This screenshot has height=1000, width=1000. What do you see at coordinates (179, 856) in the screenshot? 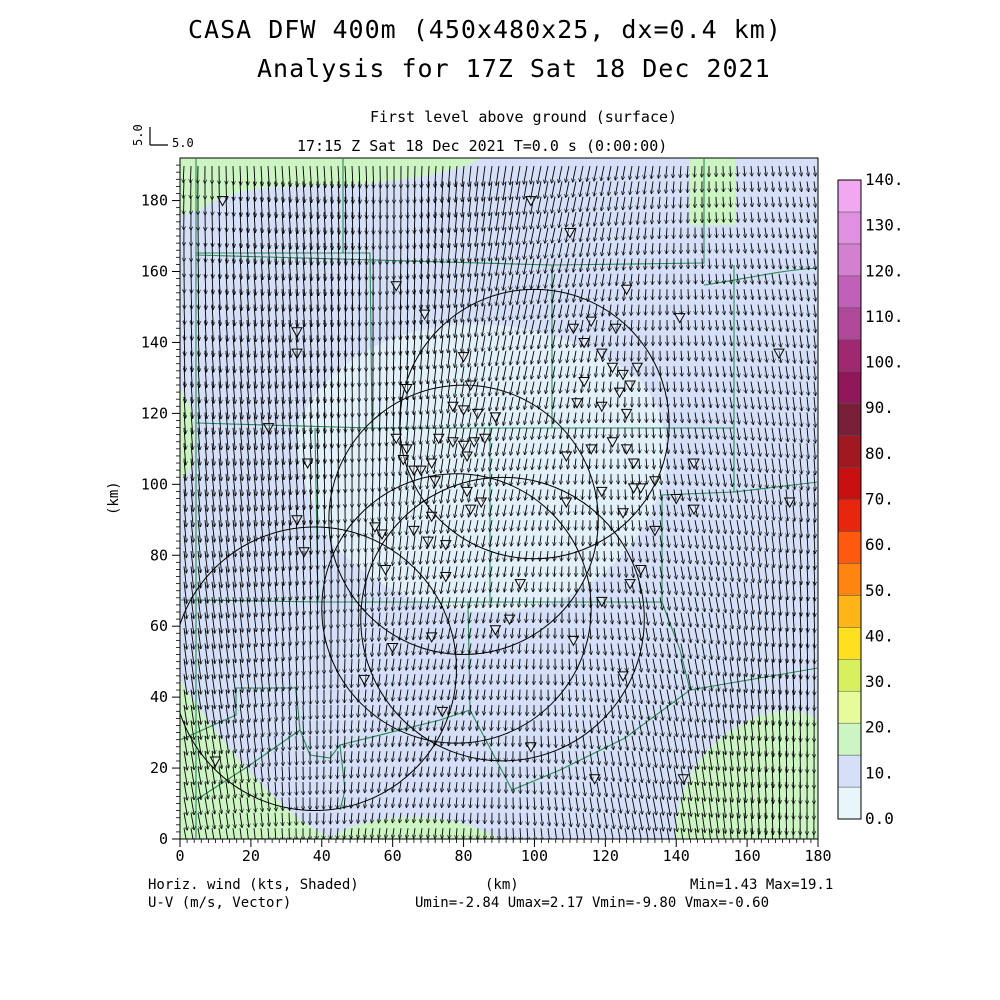
I see `x-tick-label: 0` at bounding box center [179, 856].